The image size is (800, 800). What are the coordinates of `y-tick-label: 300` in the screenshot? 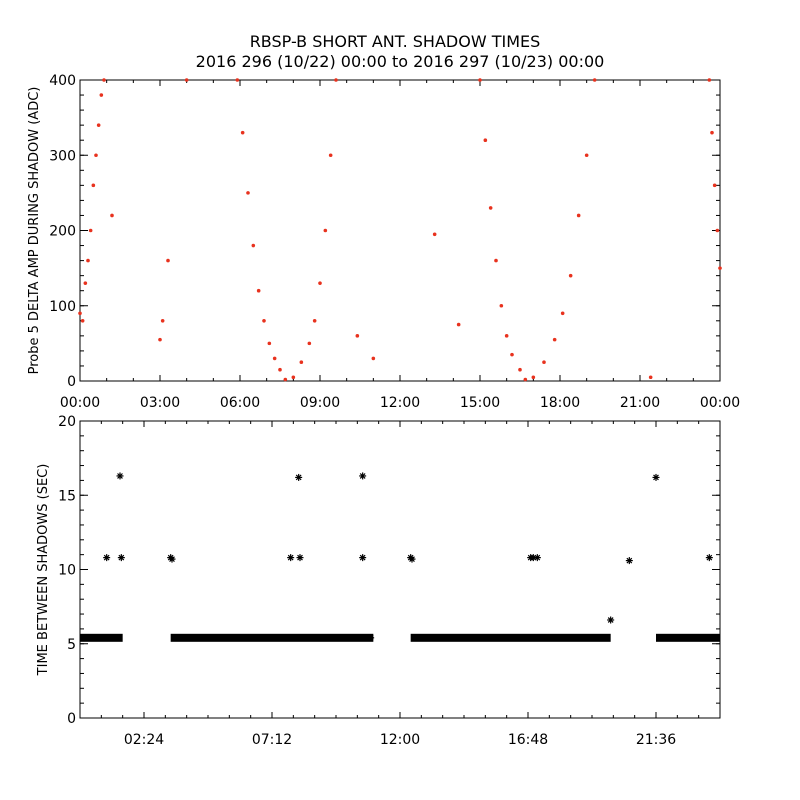 It's located at (62, 156).